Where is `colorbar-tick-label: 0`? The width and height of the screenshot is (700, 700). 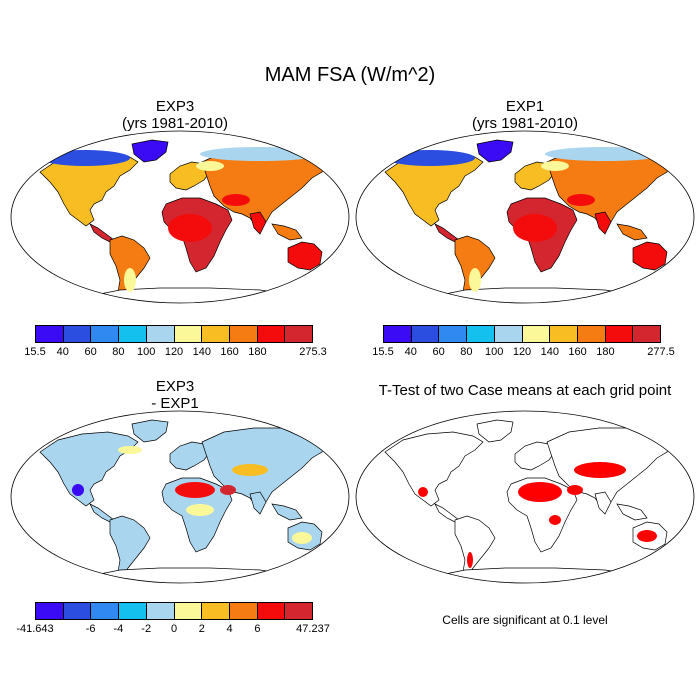 colorbar-tick-label: 0 is located at coordinates (174, 629).